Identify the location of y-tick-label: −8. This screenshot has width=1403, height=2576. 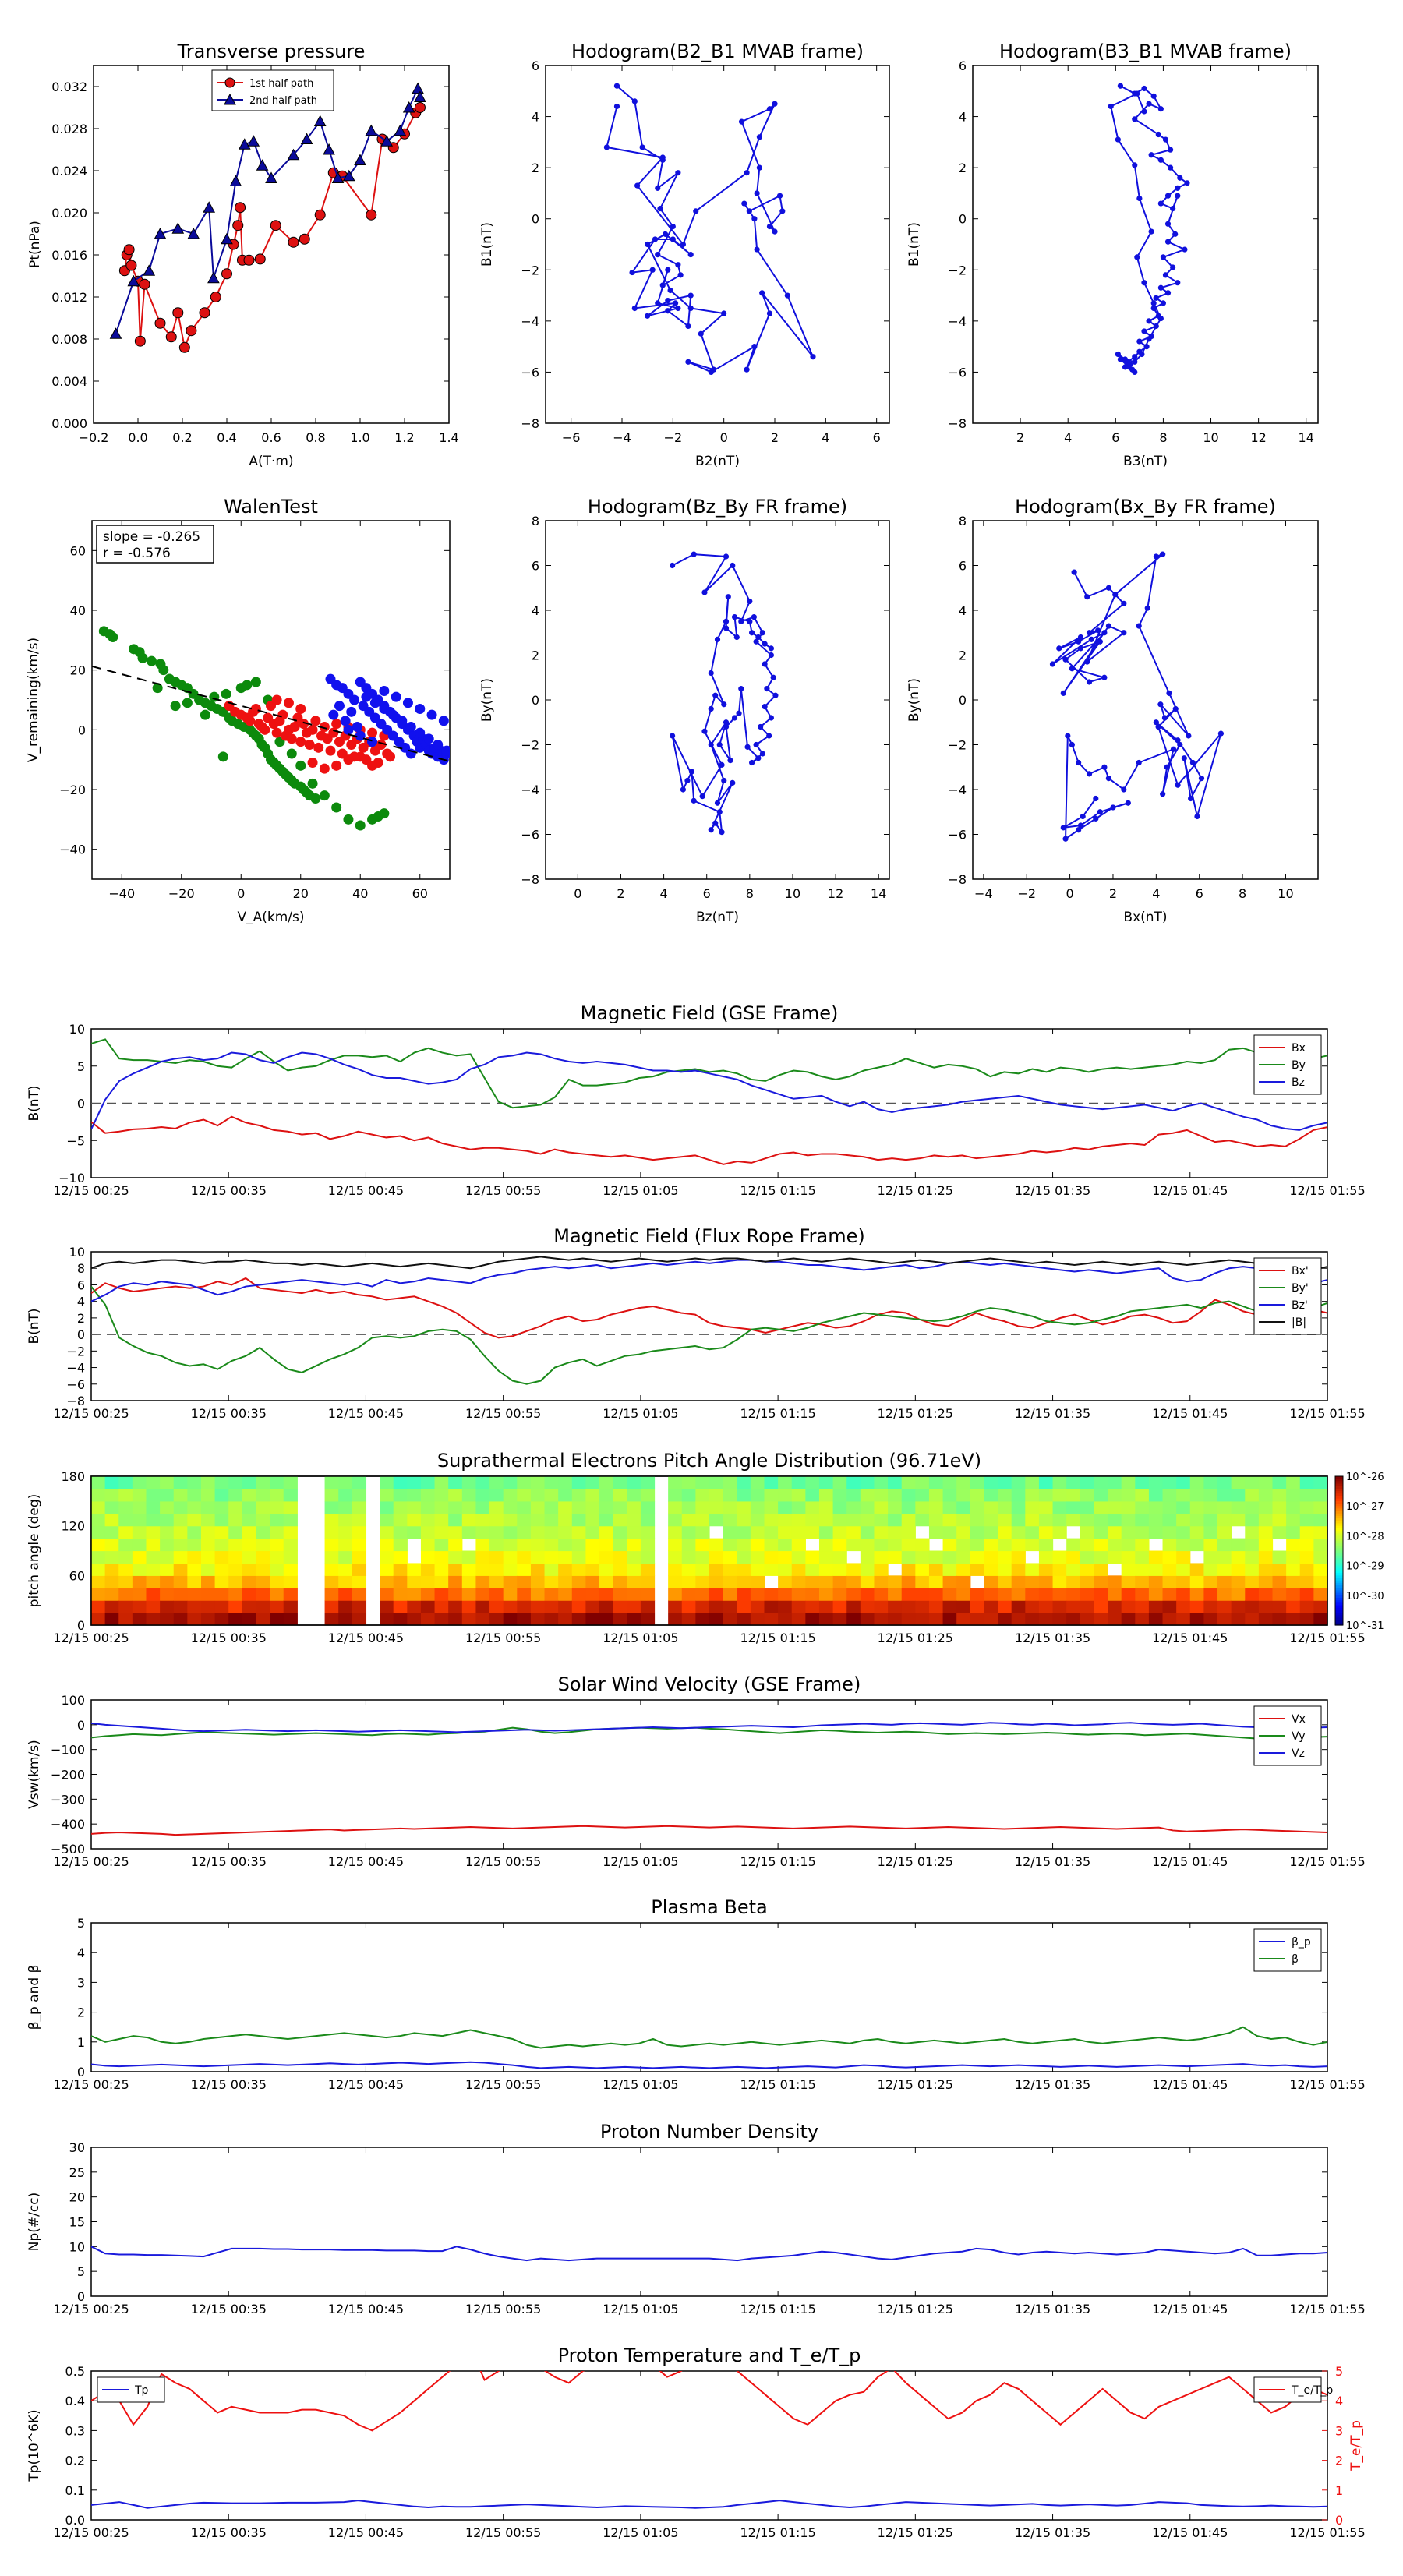
(75, 1401).